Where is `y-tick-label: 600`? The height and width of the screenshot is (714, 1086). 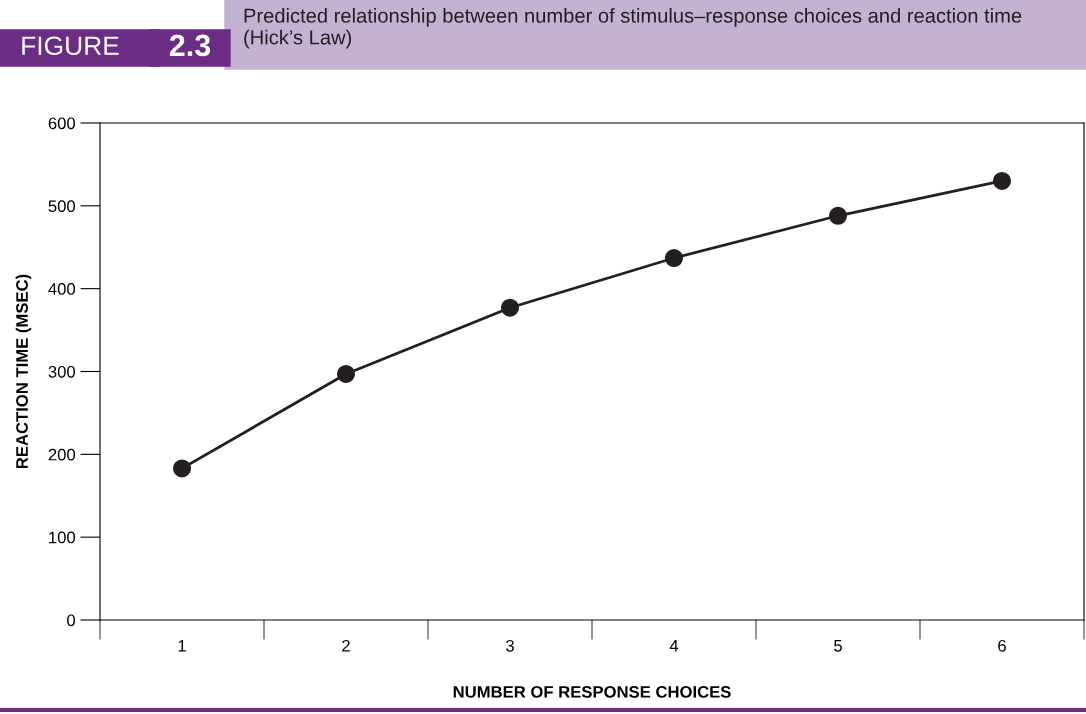 y-tick-label: 600 is located at coordinates (62, 123).